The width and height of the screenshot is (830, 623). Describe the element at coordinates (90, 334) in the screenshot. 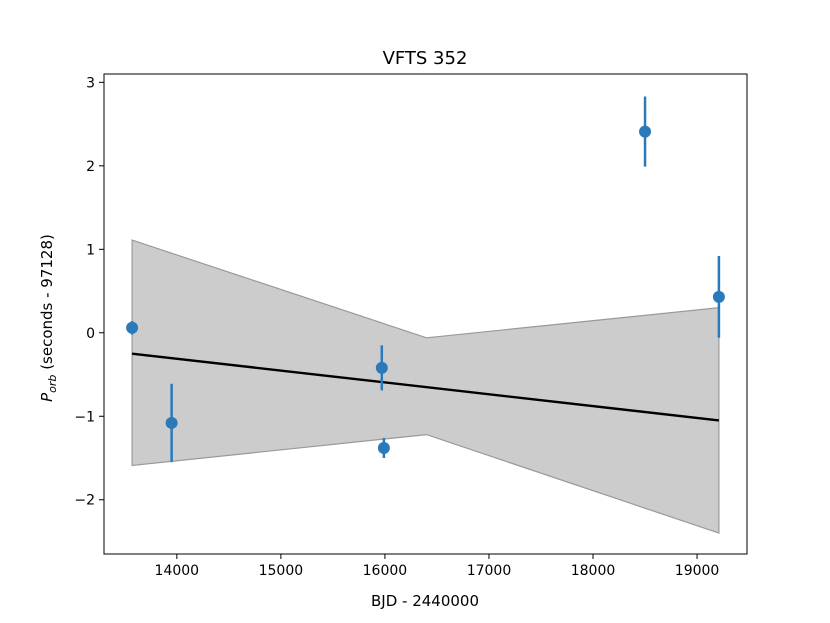

I see `y-tick-label: 0` at that location.